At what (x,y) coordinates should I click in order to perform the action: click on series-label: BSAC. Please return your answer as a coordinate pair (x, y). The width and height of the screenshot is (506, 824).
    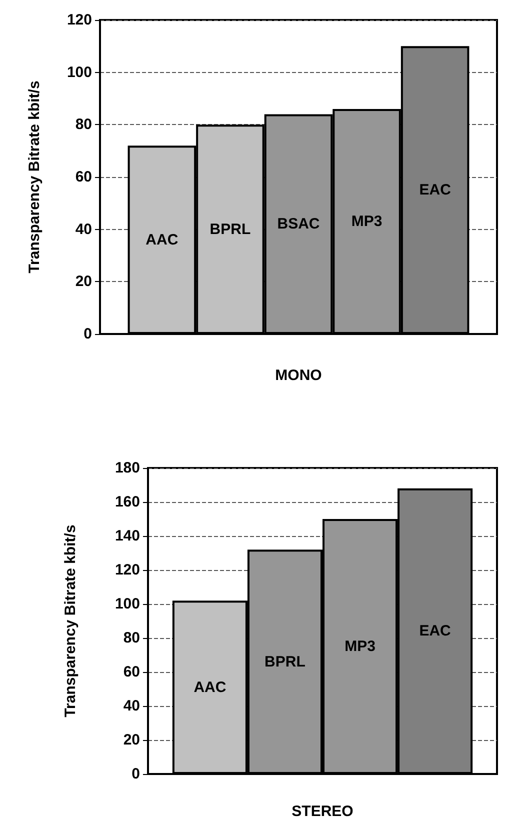
    Looking at the image, I should click on (298, 224).